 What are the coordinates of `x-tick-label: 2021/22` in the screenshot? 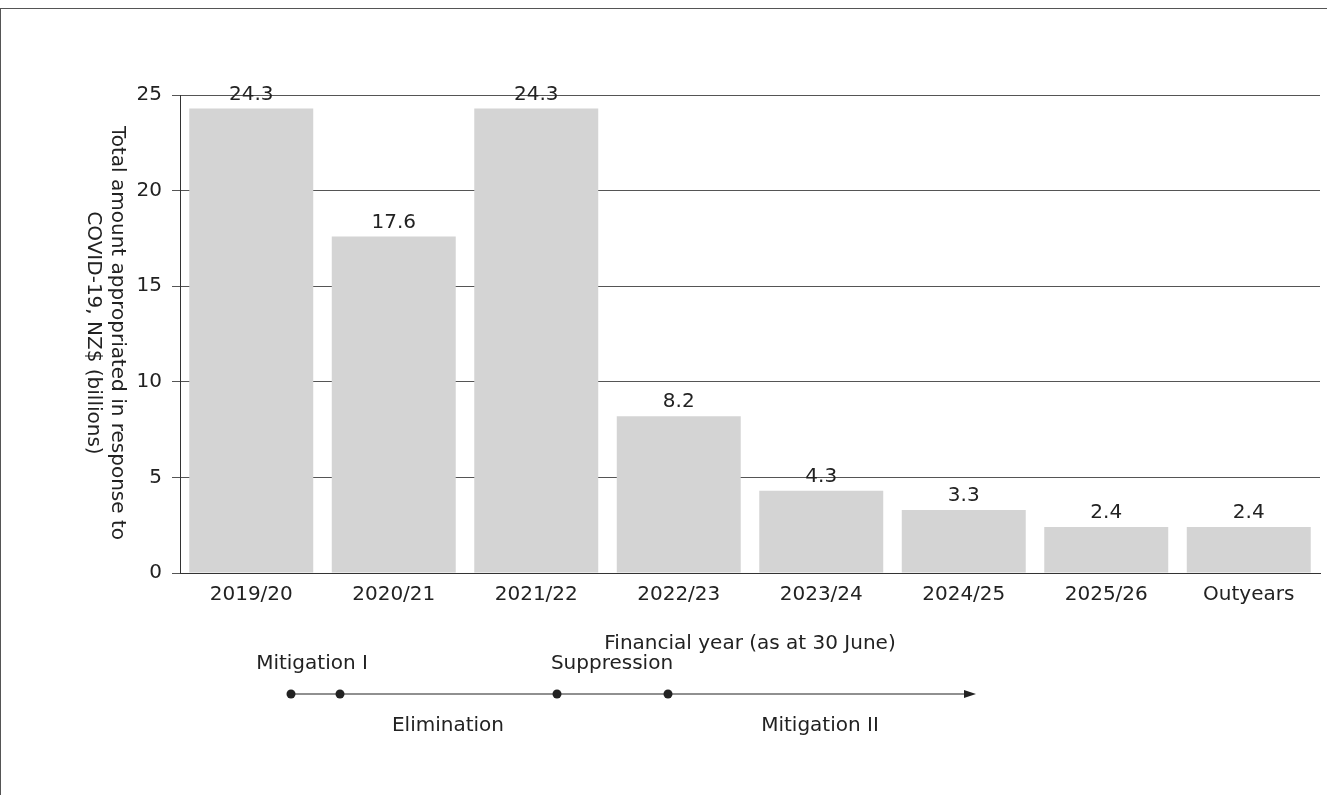 It's located at (536, 593).